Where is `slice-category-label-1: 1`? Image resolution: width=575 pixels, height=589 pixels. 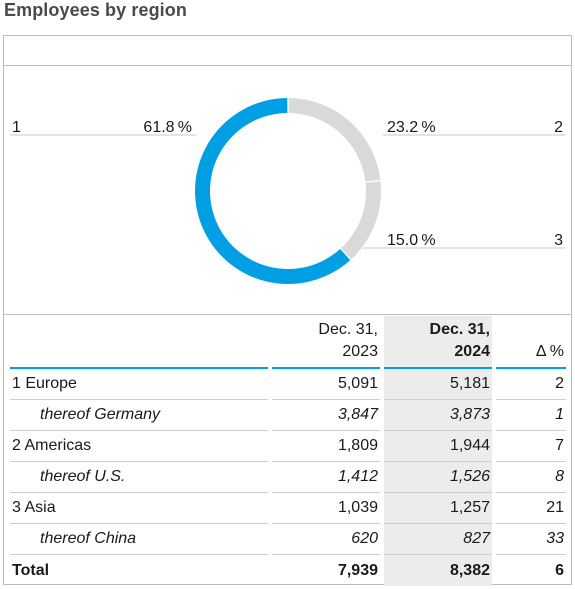
slice-category-label-1: 1 is located at coordinates (16, 127).